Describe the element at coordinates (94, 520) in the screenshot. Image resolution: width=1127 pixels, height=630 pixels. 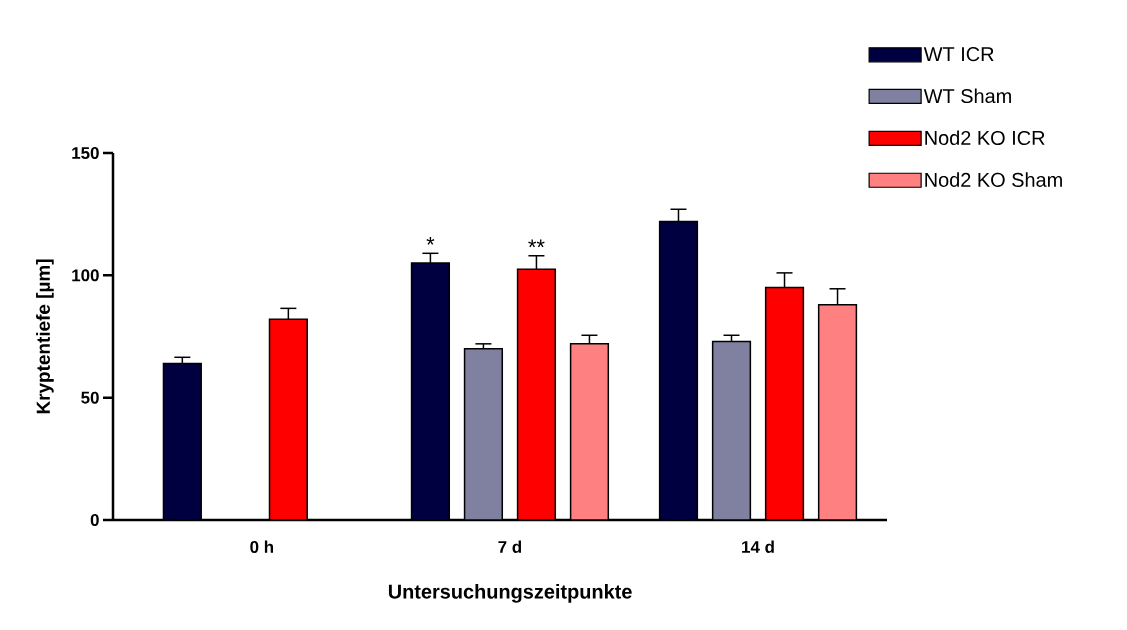
I see `y-tick-label: 0` at that location.